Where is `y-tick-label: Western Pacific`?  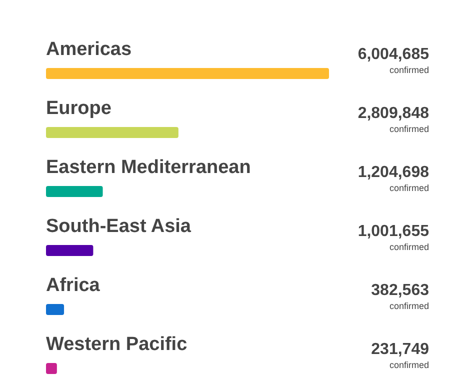 y-tick-label: Western Pacific is located at coordinates (117, 344).